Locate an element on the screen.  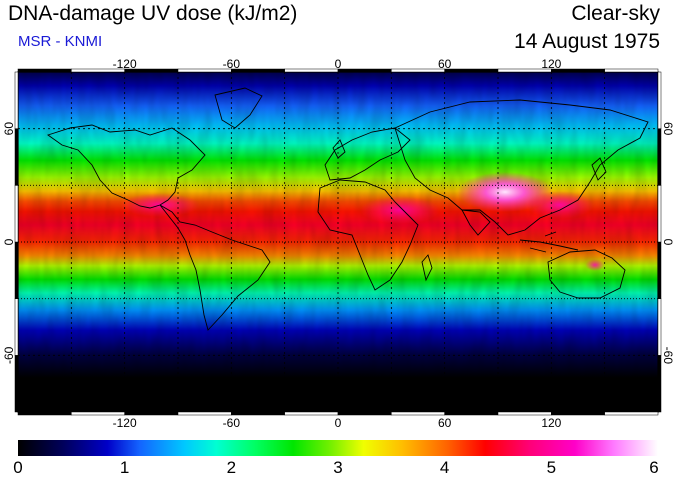
colorbar-tick-label: 4 is located at coordinates (444, 467).